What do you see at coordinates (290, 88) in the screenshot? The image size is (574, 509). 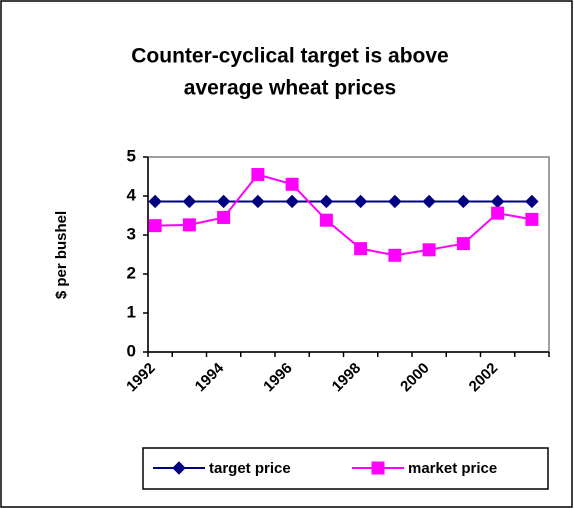 I see `chart-title: average wheat prices` at bounding box center [290, 88].